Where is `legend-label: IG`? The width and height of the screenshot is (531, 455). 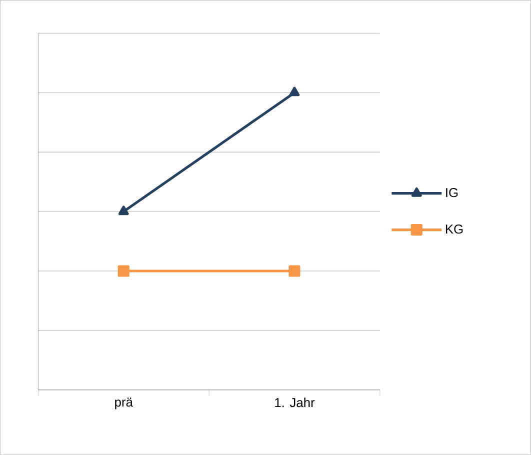 legend-label: IG is located at coordinates (452, 193).